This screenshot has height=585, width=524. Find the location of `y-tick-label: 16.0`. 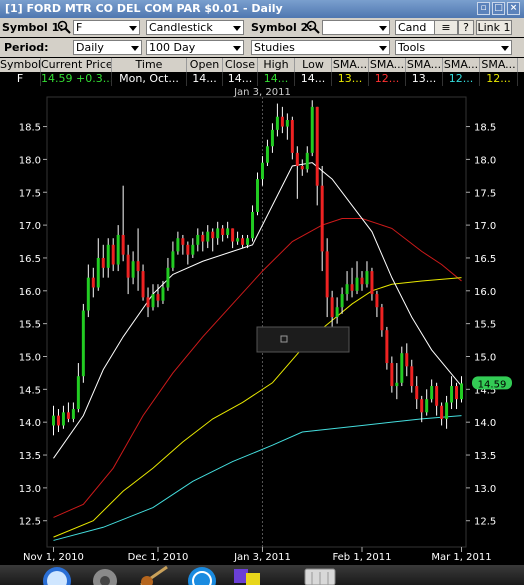

y-tick-label: 16.0 is located at coordinates (485, 292).